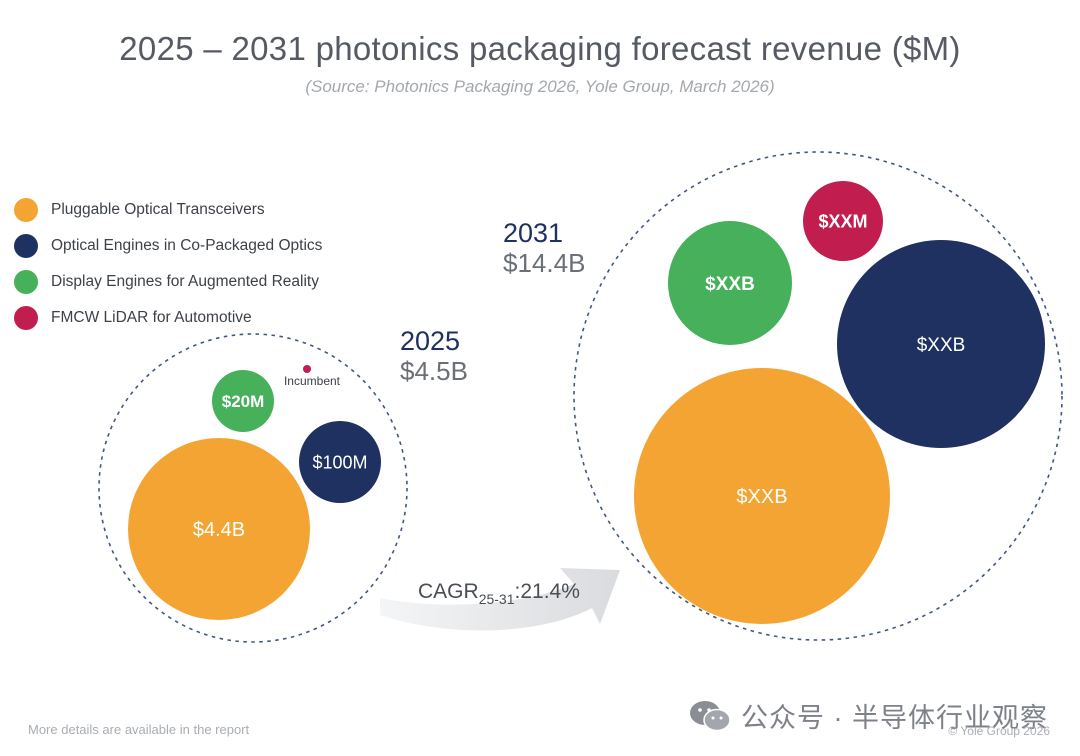 The width and height of the screenshot is (1080, 756). I want to click on year-block-2031: 2031 $14.4B, so click(544, 248).